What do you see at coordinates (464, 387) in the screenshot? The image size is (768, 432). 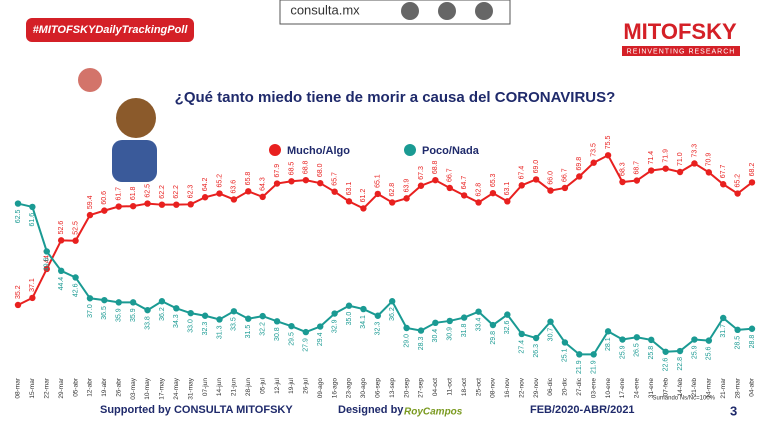 I see `x-tick-label: 18-oct` at bounding box center [464, 387].